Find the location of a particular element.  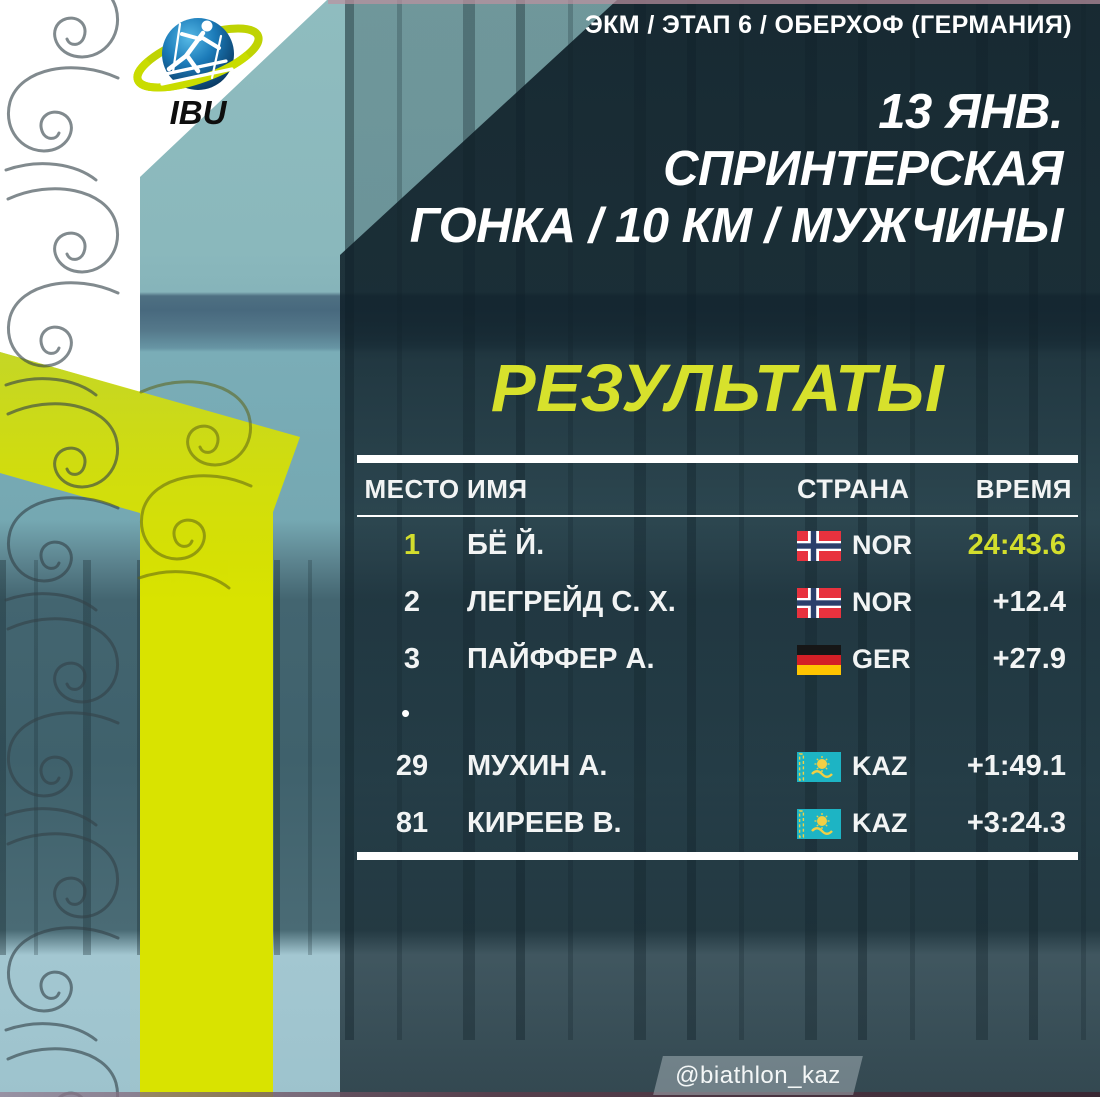

place-cell: 29 is located at coordinates (412, 766).